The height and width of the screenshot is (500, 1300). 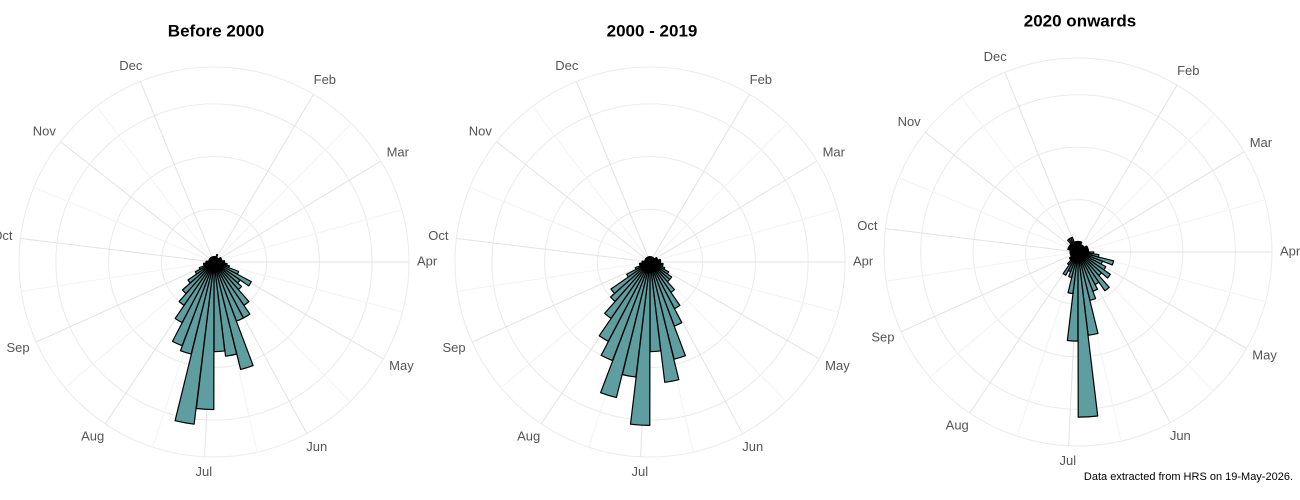 What do you see at coordinates (1188, 477) in the screenshot?
I see `caption: Data extracted from HRS on 19-May-2026.` at bounding box center [1188, 477].